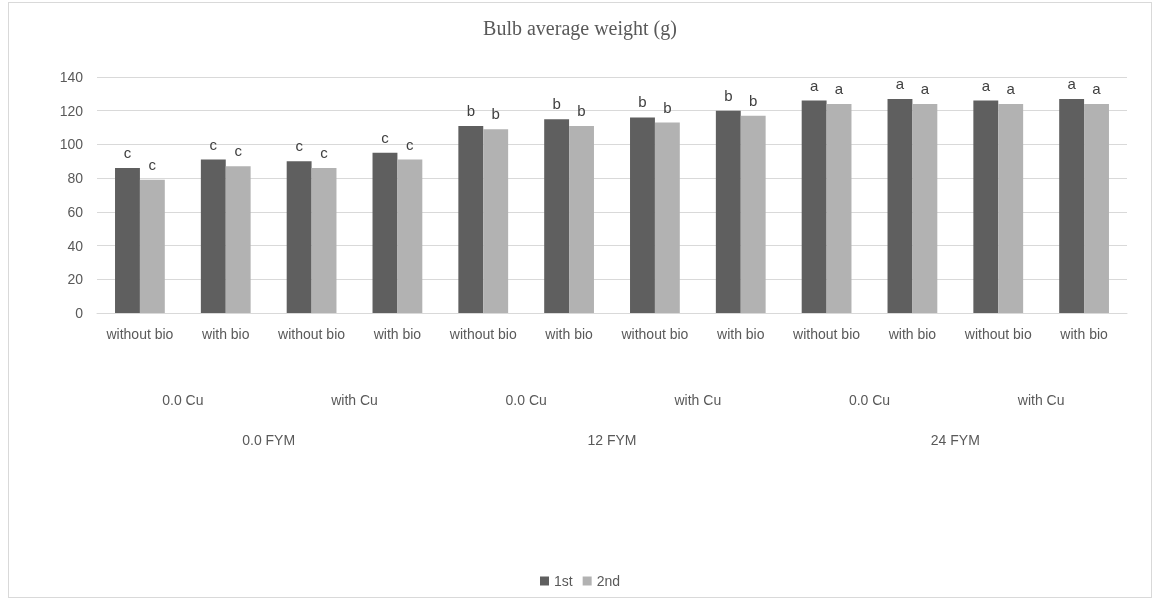 The width and height of the screenshot is (1154, 603). I want to click on y-tick-label: 60, so click(75, 211).